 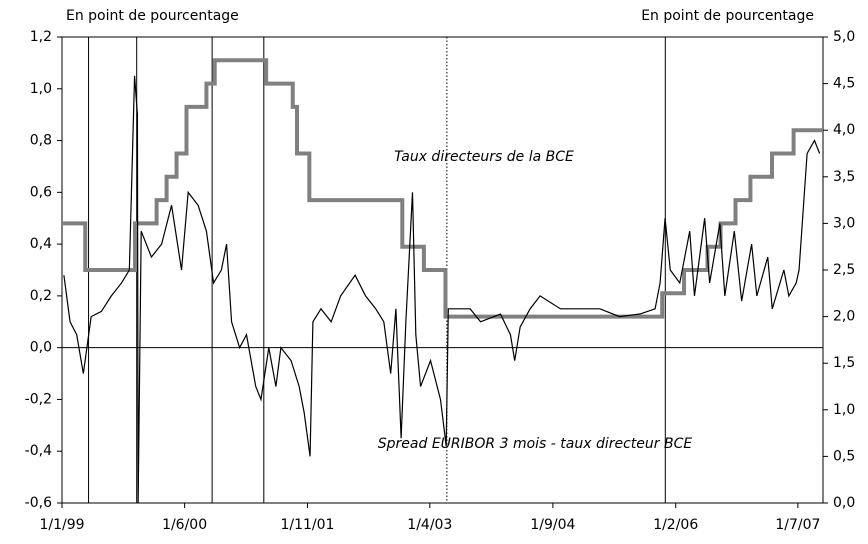 What do you see at coordinates (307, 525) in the screenshot?
I see `x-tick-label: 1/11/01` at bounding box center [307, 525].